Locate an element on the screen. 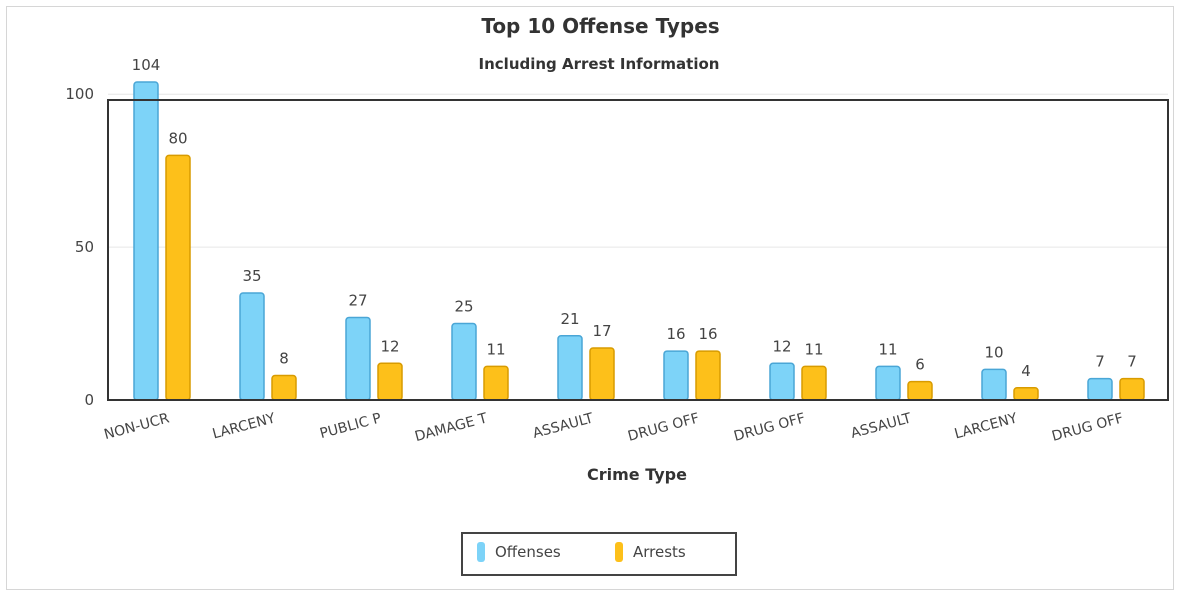 Image resolution: width=1181 pixels, height=598 pixels. data-label-offenses: 16 is located at coordinates (675, 334).